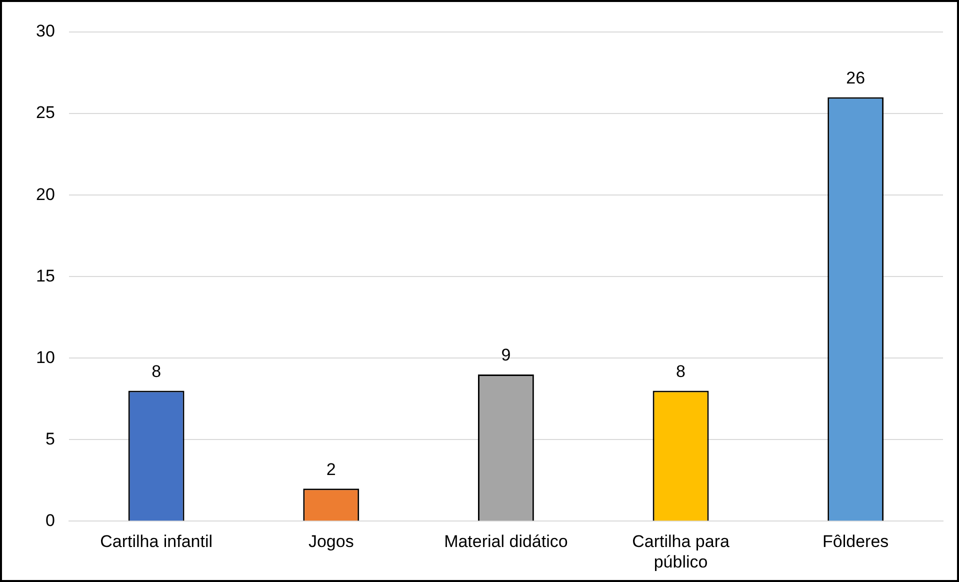  Describe the element at coordinates (331, 542) in the screenshot. I see `x-tick-label: Jogos` at that location.